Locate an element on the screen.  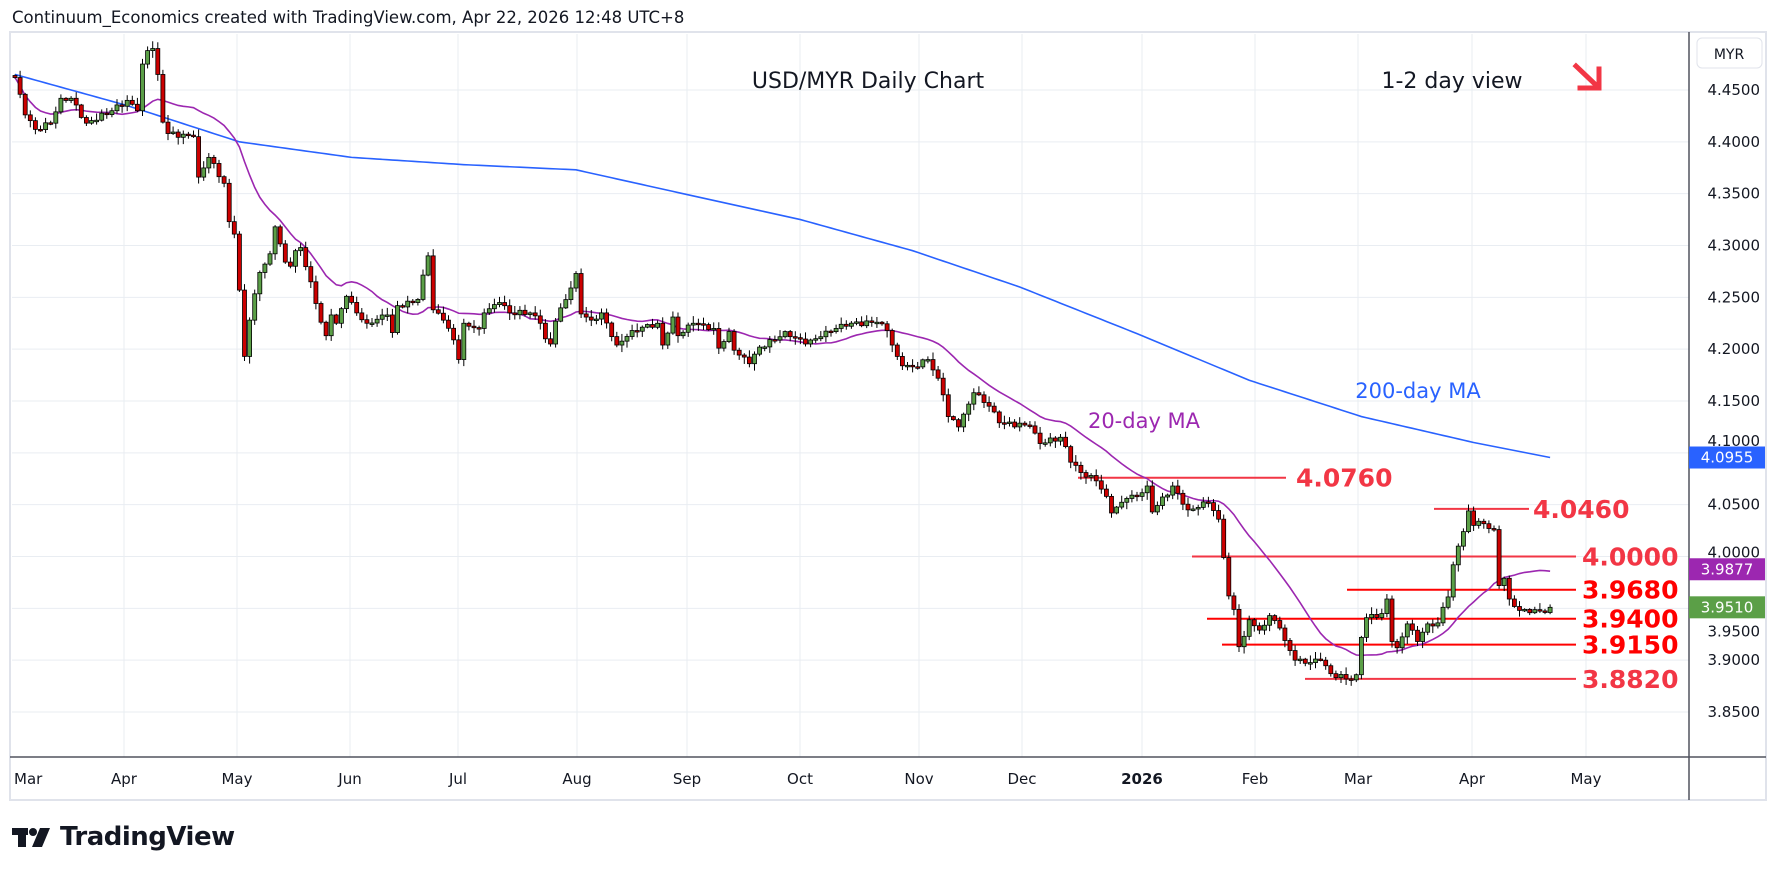
time-tick-label: Dec is located at coordinates (1021, 779).